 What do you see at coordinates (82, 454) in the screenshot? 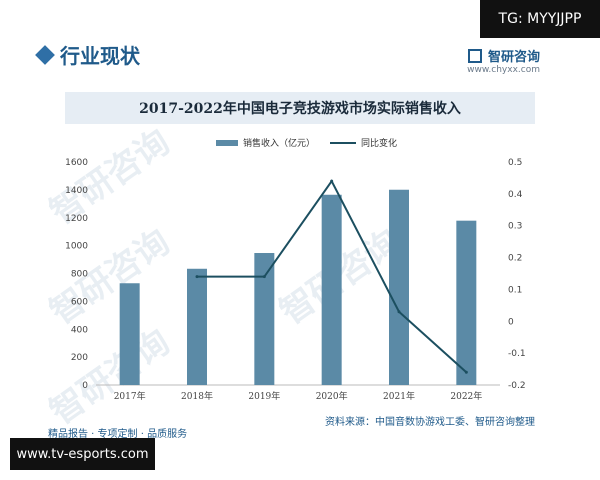
I see `site-banner: www.tv-esports.com` at bounding box center [82, 454].